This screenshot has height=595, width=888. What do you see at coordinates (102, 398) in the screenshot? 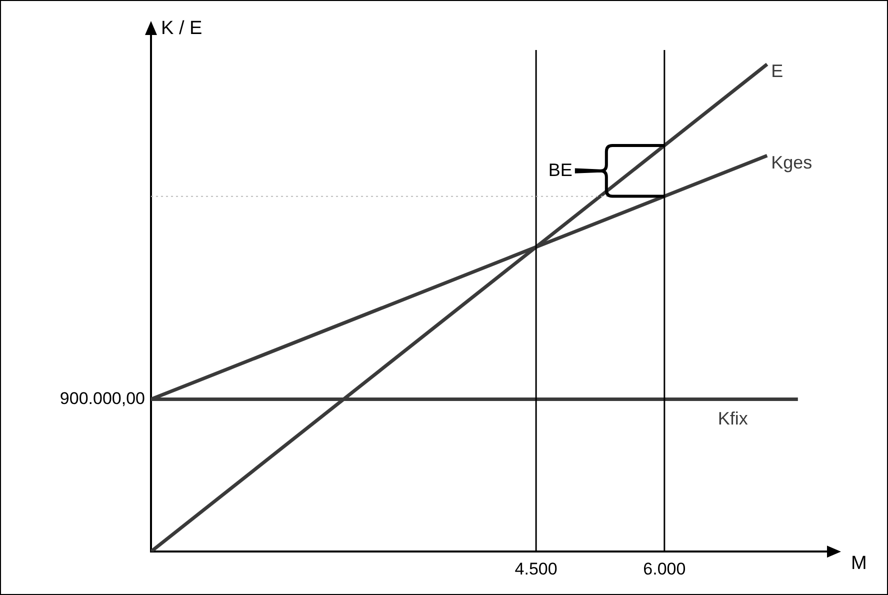
I see `text: 900.000,00` at bounding box center [102, 398].